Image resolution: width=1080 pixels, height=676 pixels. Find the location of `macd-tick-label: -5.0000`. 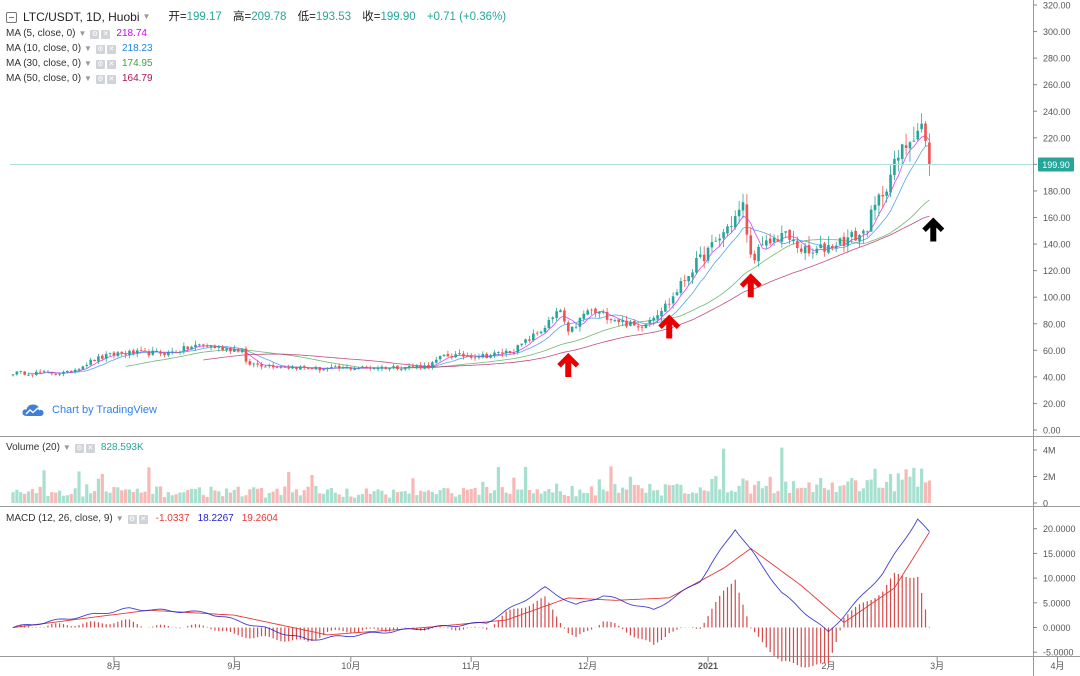

macd-tick-label: -5.0000 is located at coordinates (1058, 653).